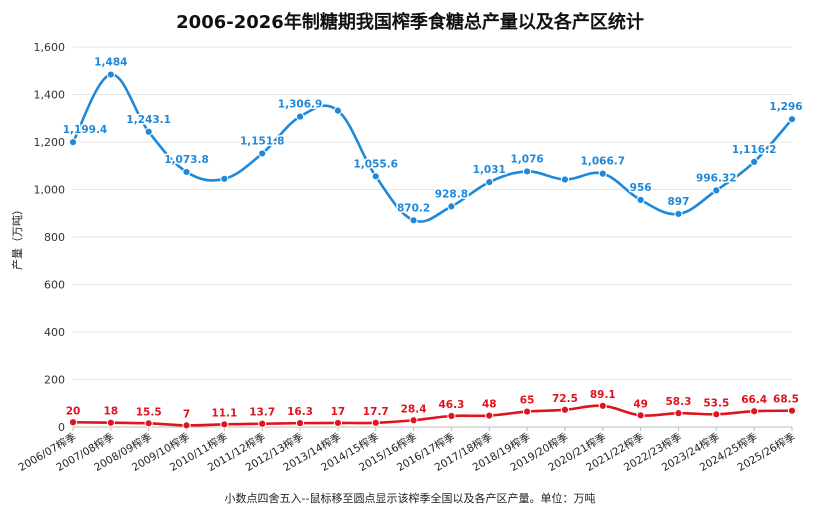 This screenshot has height=513, width=820. Describe the element at coordinates (527, 401) in the screenshot. I see `data-label: 65` at that location.